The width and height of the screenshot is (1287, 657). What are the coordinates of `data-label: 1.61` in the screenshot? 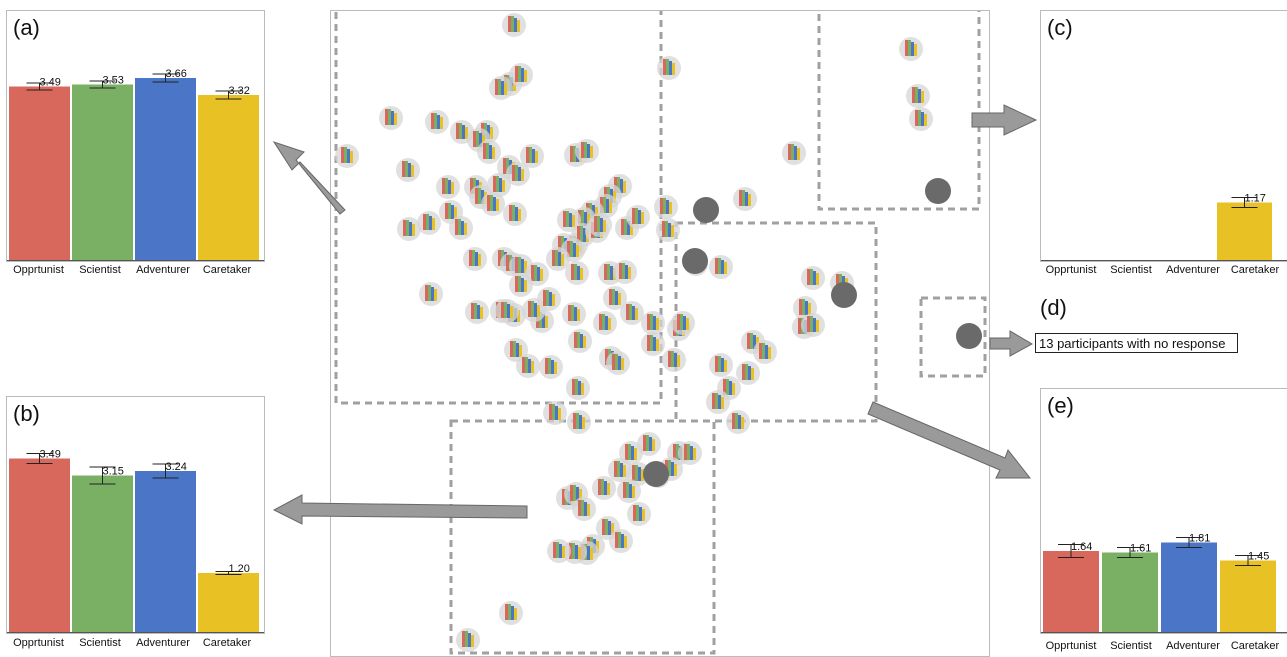 It's located at (1140, 549).